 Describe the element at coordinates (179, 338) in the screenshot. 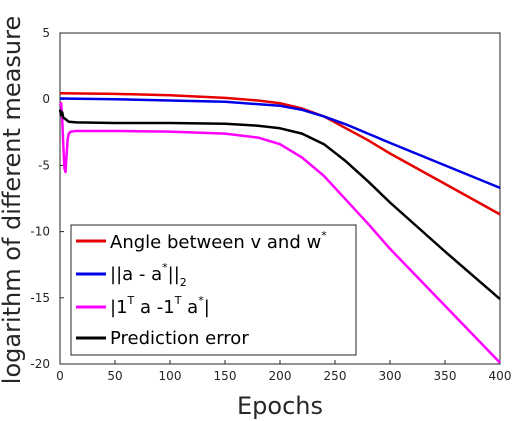

I see `legend-label-prediction: Prediction error` at that location.